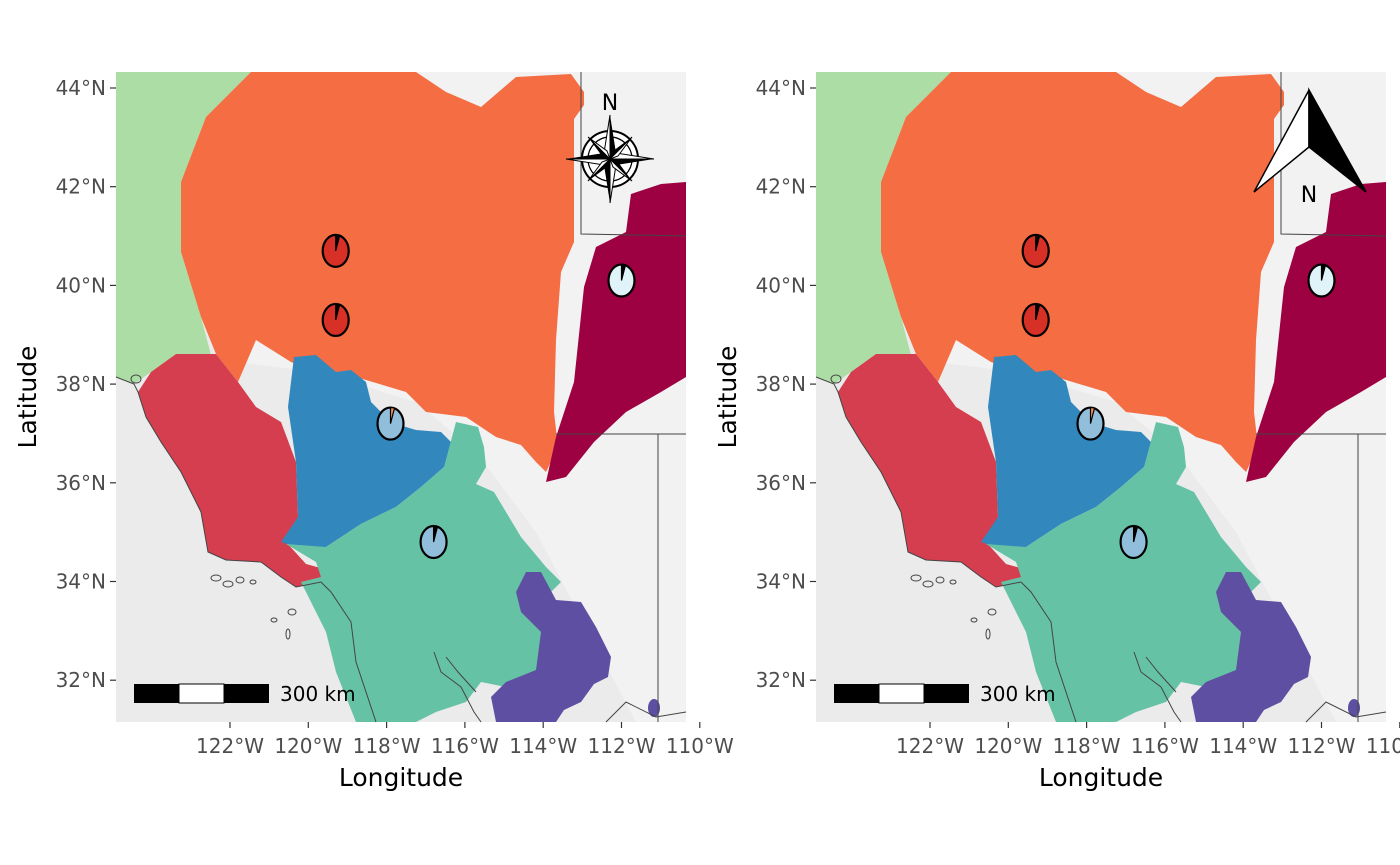  Describe the element at coordinates (610, 147) in the screenshot. I see `compass-rose-icon: N` at that location.